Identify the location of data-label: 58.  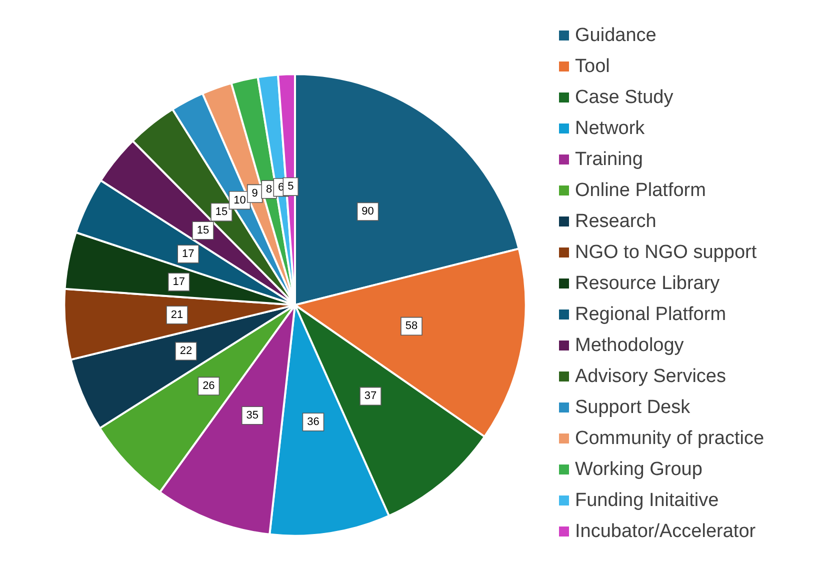
(411, 326).